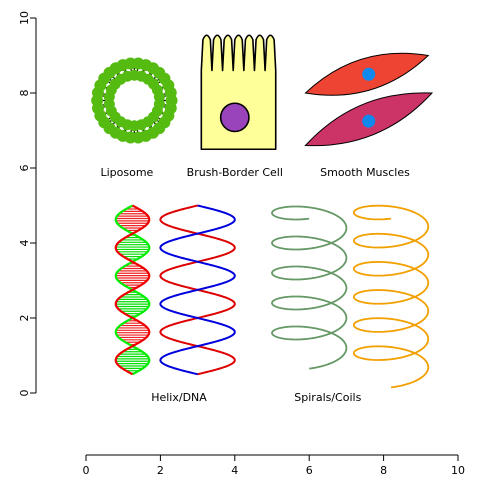  I want to click on x-tick-label: 10, so click(458, 470).